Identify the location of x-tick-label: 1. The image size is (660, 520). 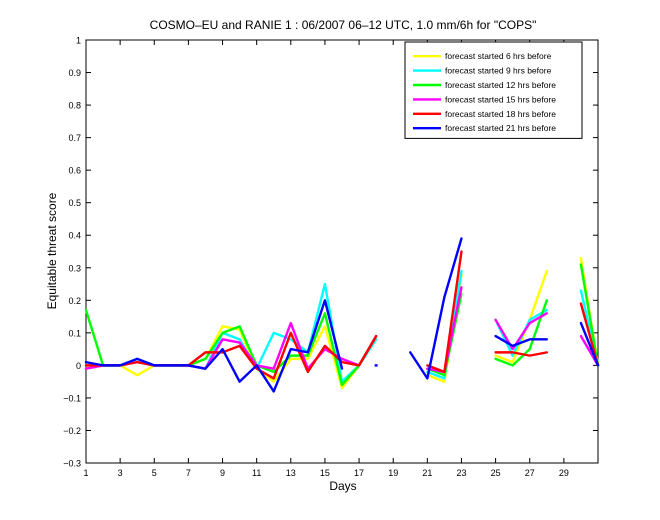
(85, 473).